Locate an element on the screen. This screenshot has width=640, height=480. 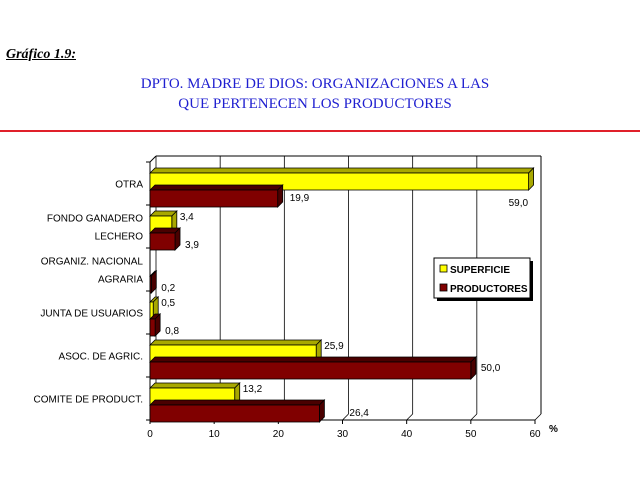
data-label: 3,4 is located at coordinates (187, 217).